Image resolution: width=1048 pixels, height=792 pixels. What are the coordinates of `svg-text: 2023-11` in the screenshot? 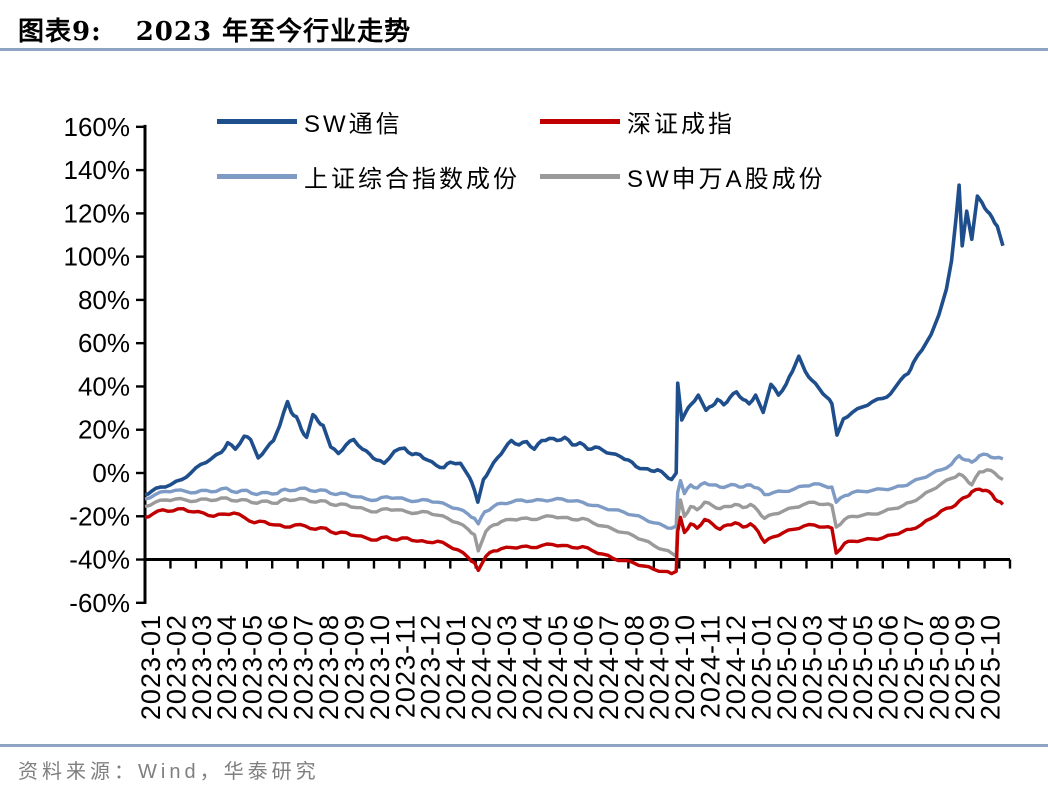 It's located at (405, 666).